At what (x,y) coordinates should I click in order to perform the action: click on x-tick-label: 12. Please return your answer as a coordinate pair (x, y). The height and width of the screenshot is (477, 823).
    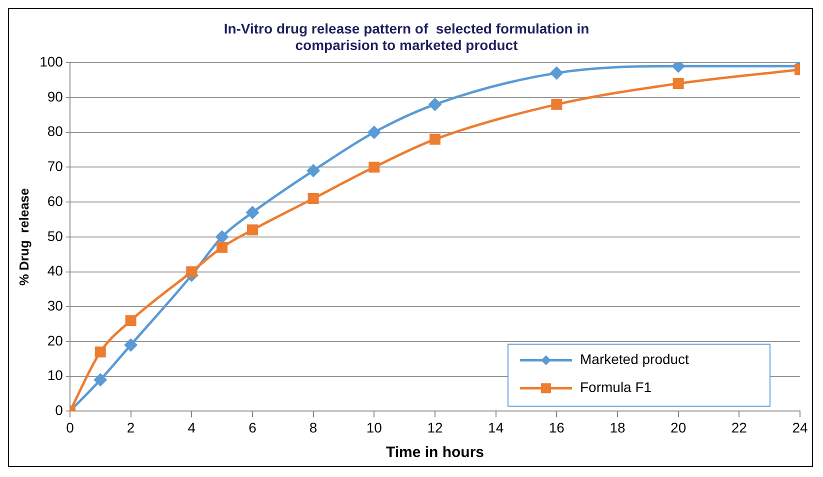
    Looking at the image, I should click on (435, 427).